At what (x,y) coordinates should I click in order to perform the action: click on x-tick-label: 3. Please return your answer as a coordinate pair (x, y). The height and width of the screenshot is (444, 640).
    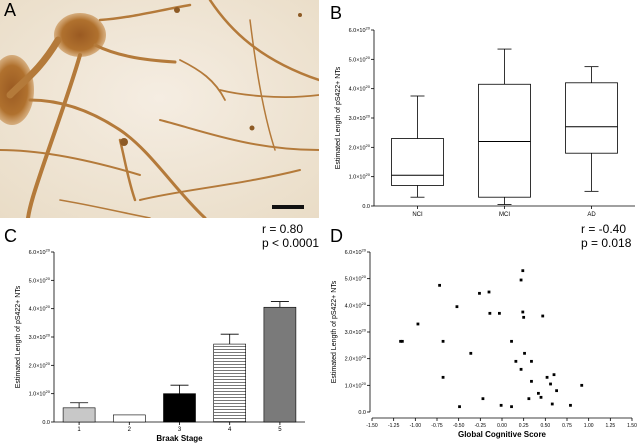
    Looking at the image, I should click on (180, 430).